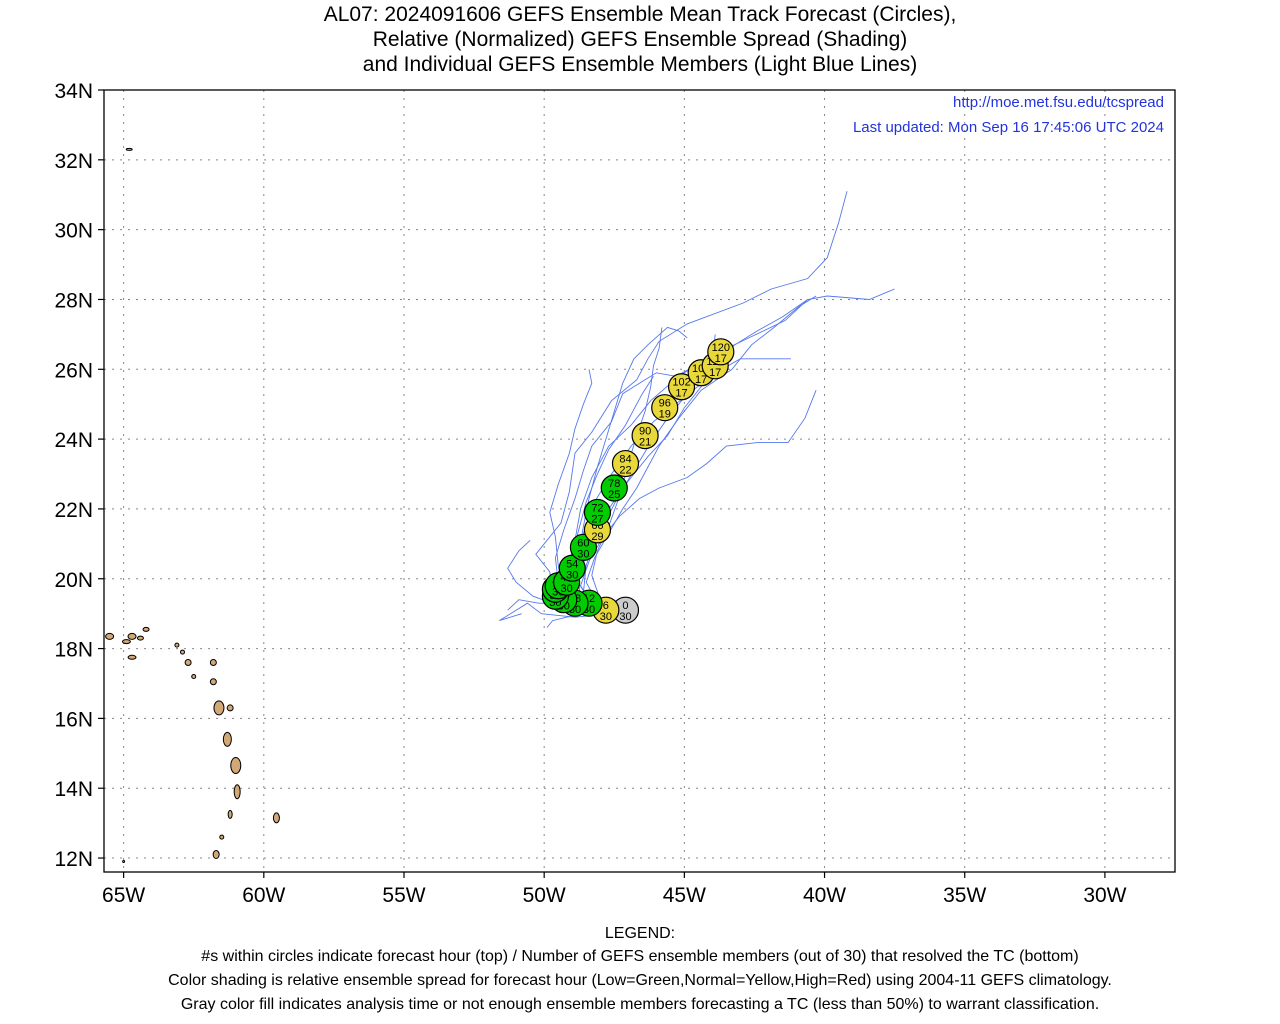 The image size is (1280, 1024). What do you see at coordinates (73, 650) in the screenshot?
I see `lat-tick-label: 18N` at bounding box center [73, 650].